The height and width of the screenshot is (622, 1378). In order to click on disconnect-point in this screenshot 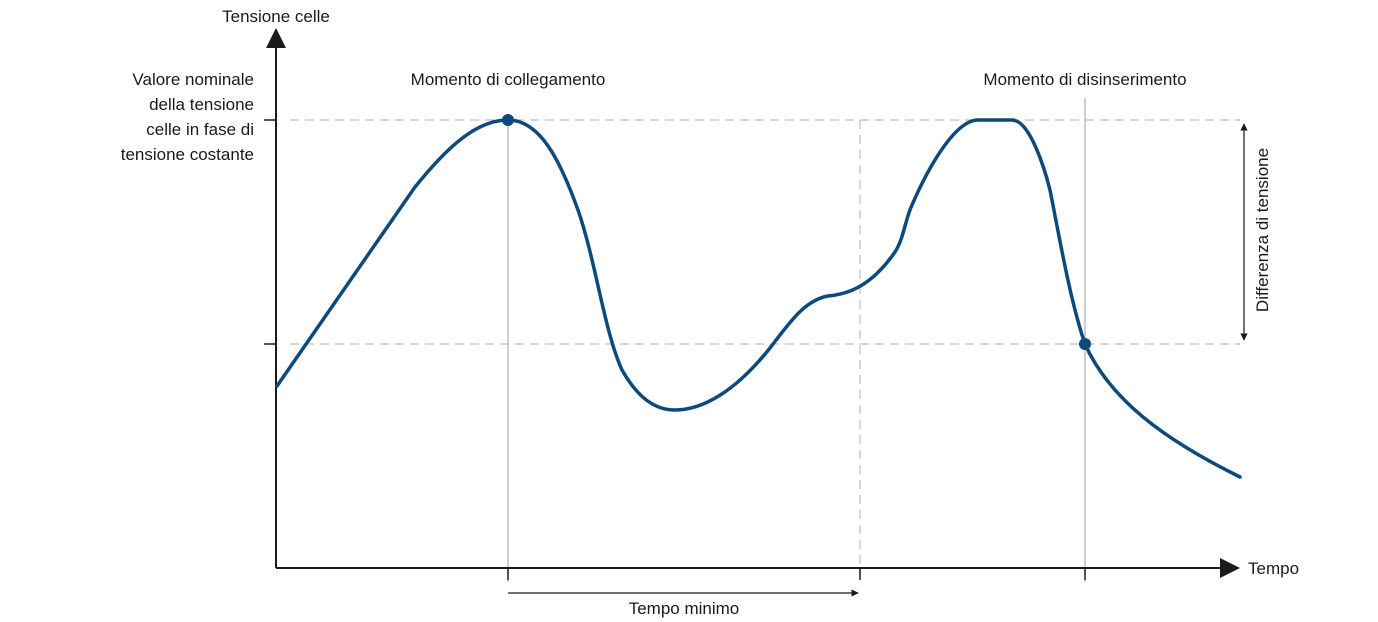, I will do `click(1085, 344)`.